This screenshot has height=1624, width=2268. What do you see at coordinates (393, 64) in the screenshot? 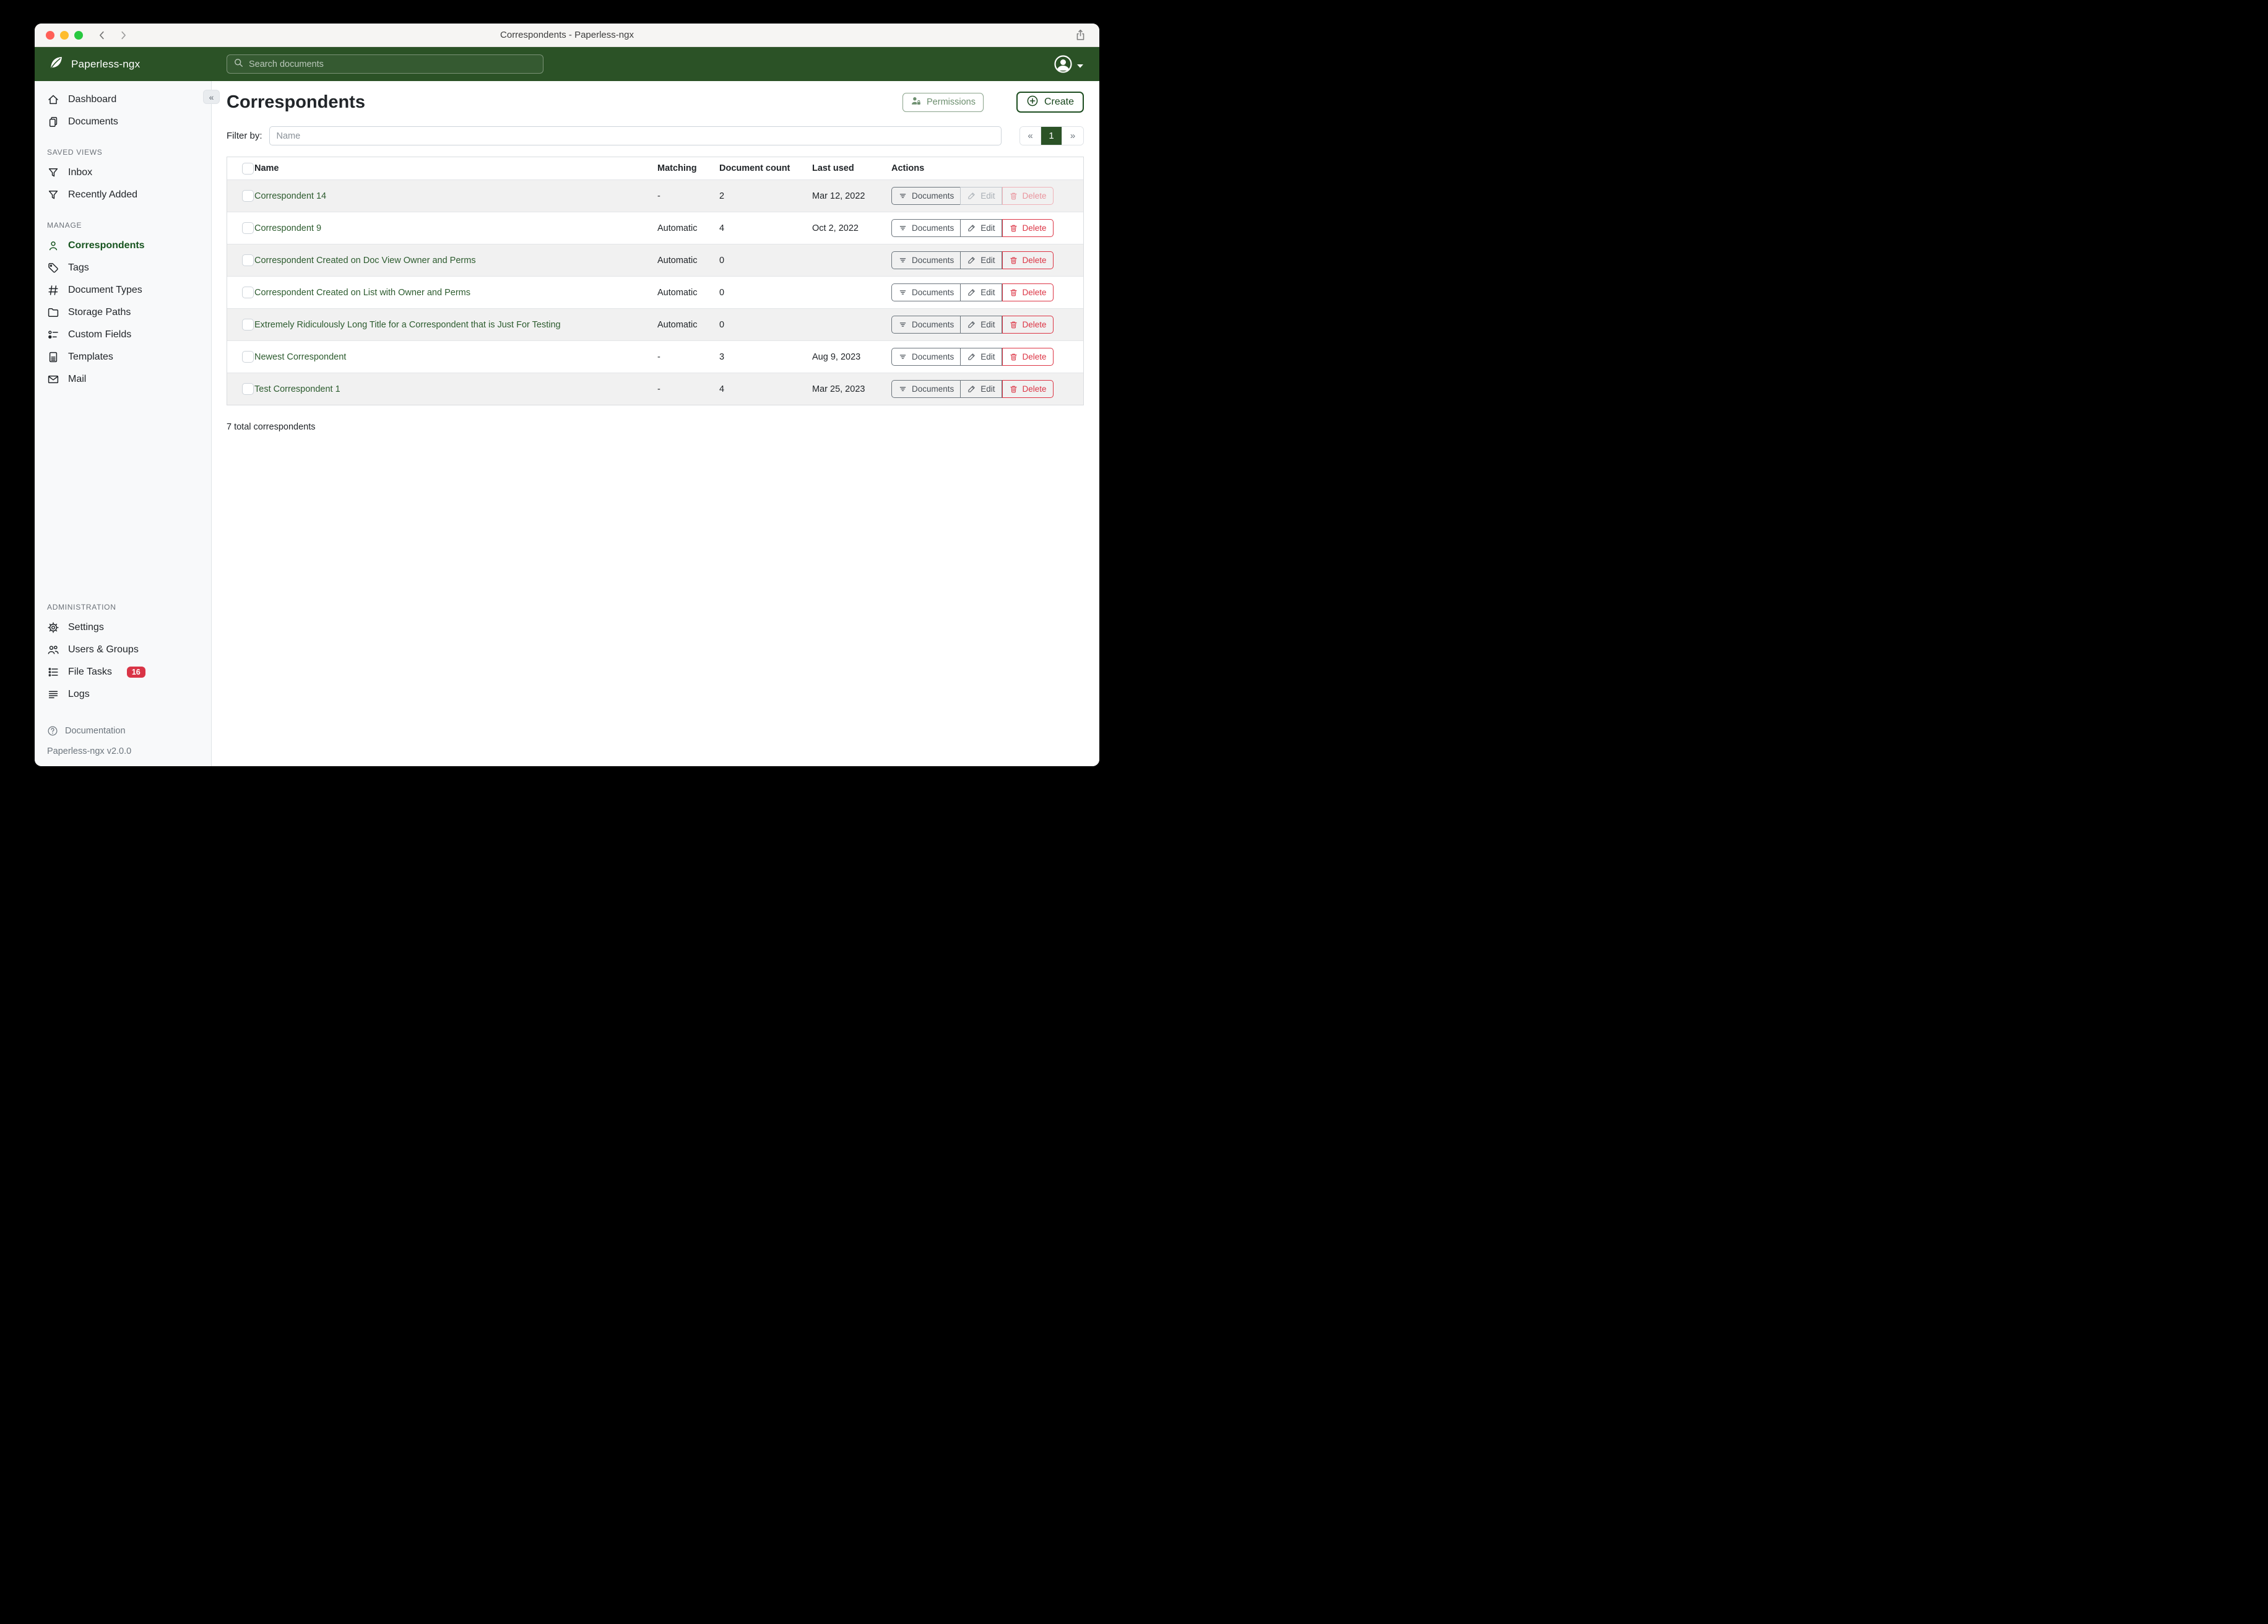
I see `search-input` at bounding box center [393, 64].